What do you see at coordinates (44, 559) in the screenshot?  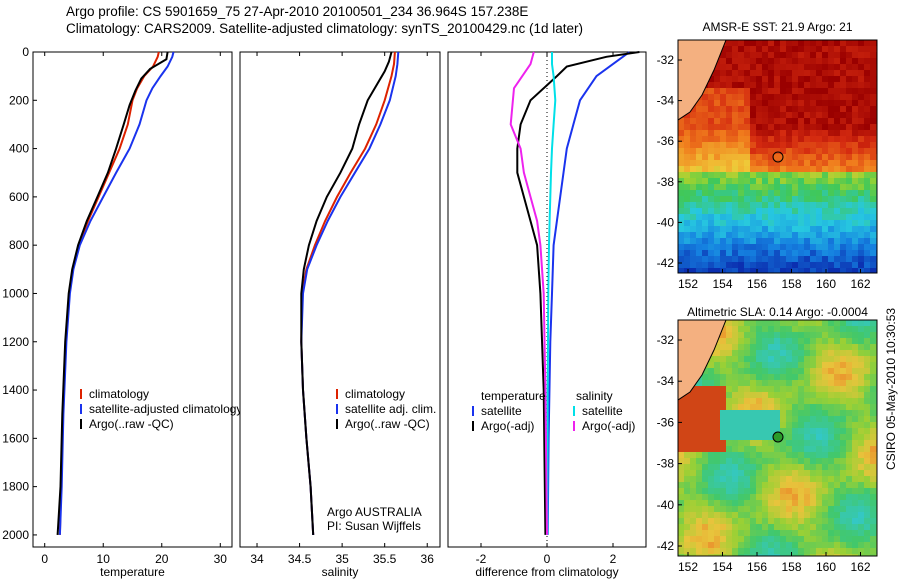 I see `temperature-xtick-label: 0` at bounding box center [44, 559].